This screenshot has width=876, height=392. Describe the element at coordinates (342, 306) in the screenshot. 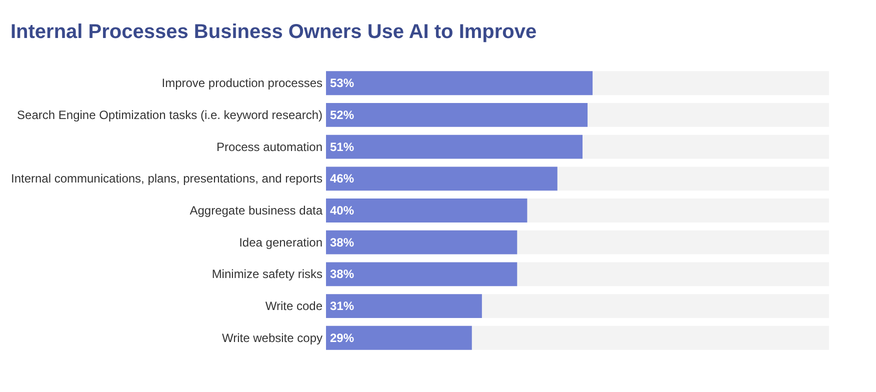

I see `data-label: 31%` at that location.